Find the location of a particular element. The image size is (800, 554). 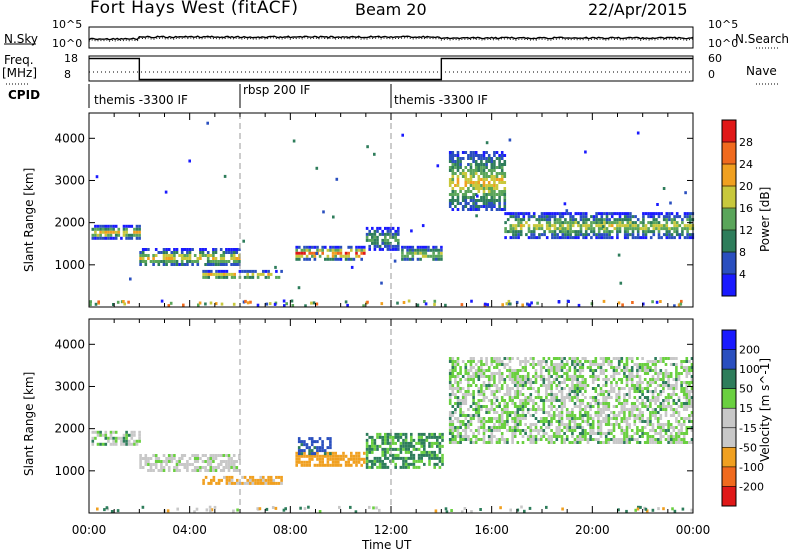

power-colorbar-label: 4 is located at coordinates (742, 274).